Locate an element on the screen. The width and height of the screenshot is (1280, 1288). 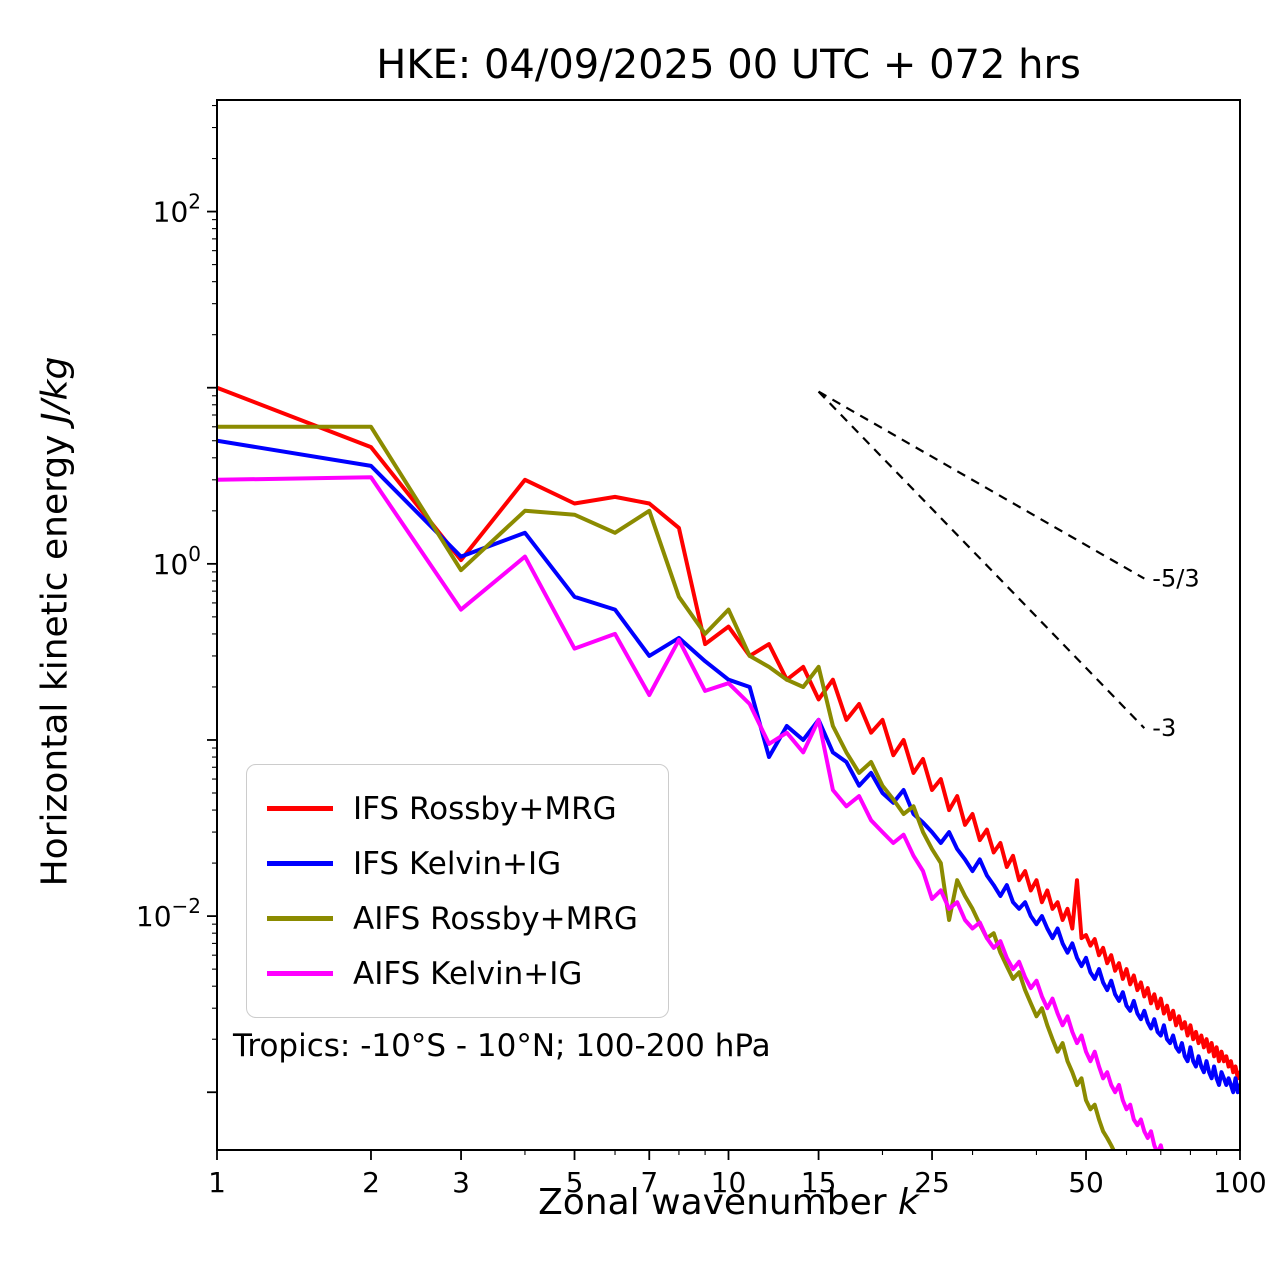
x-tick-label: 1 is located at coordinates (217, 1182).